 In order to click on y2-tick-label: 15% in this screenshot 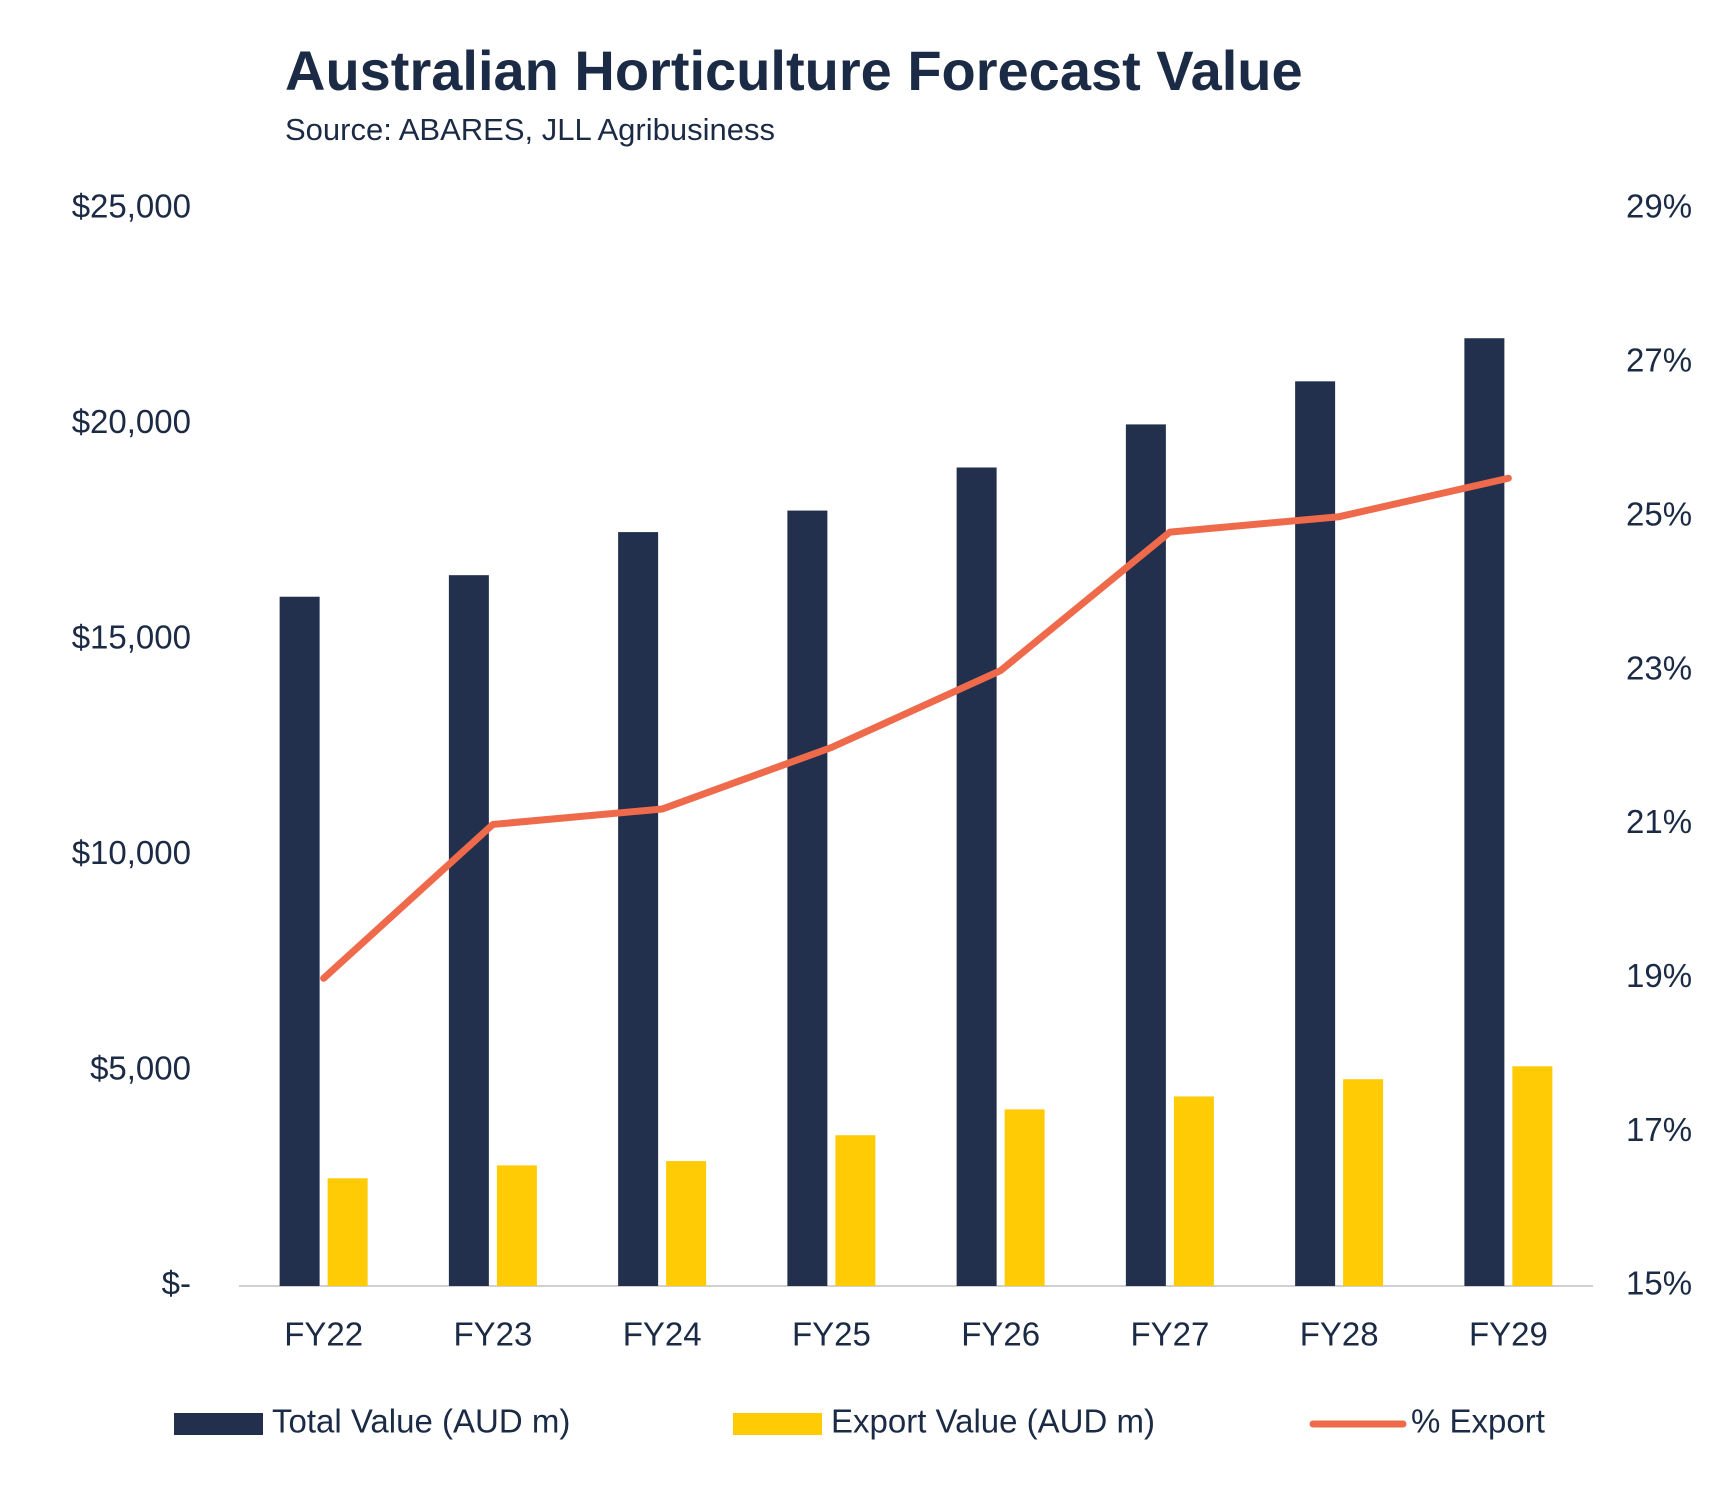, I will do `click(1659, 1283)`.